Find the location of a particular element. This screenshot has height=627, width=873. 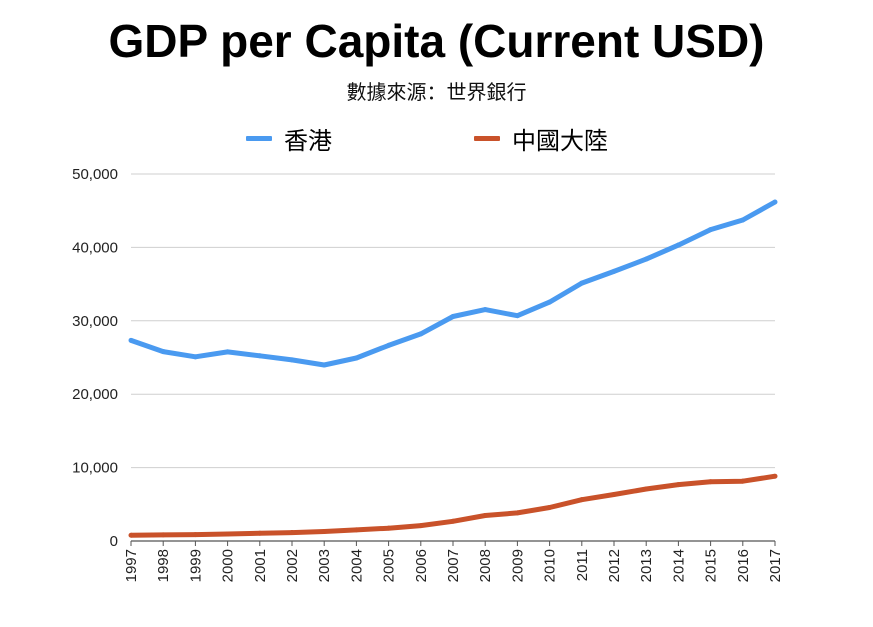

x-tick-label: 2014 is located at coordinates (678, 565).